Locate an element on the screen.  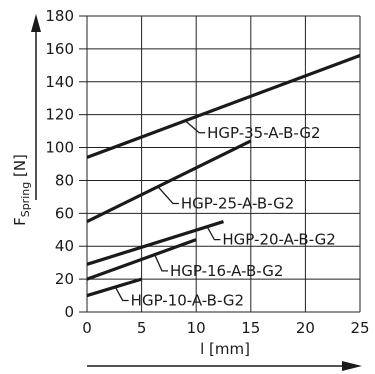
series-label-1: HGP-25-A-B-G2 is located at coordinates (237, 203).